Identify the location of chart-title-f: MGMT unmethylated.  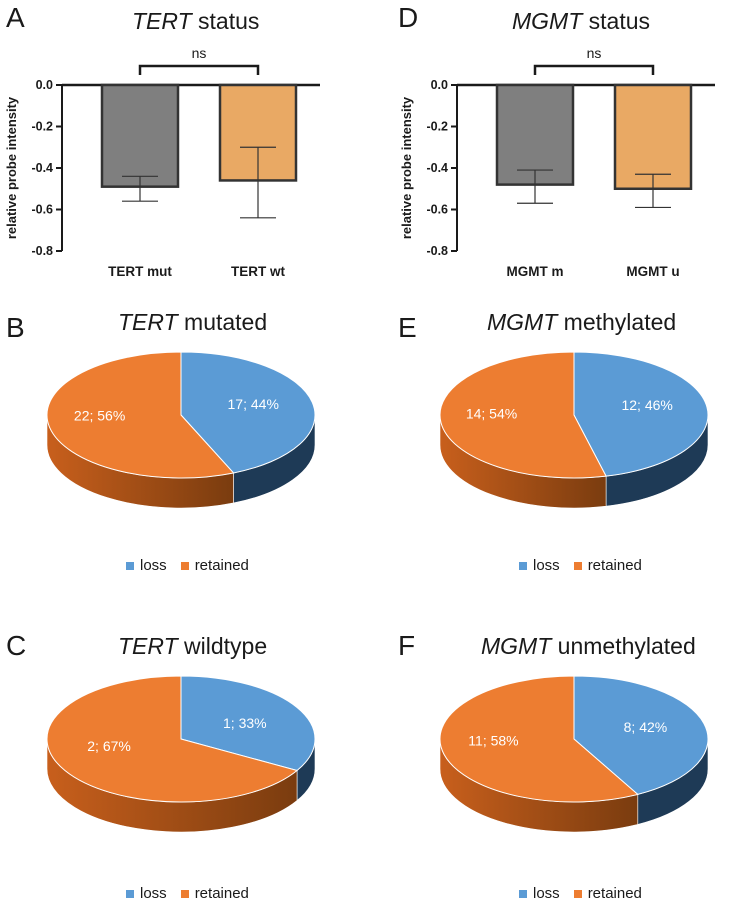
(588, 646).